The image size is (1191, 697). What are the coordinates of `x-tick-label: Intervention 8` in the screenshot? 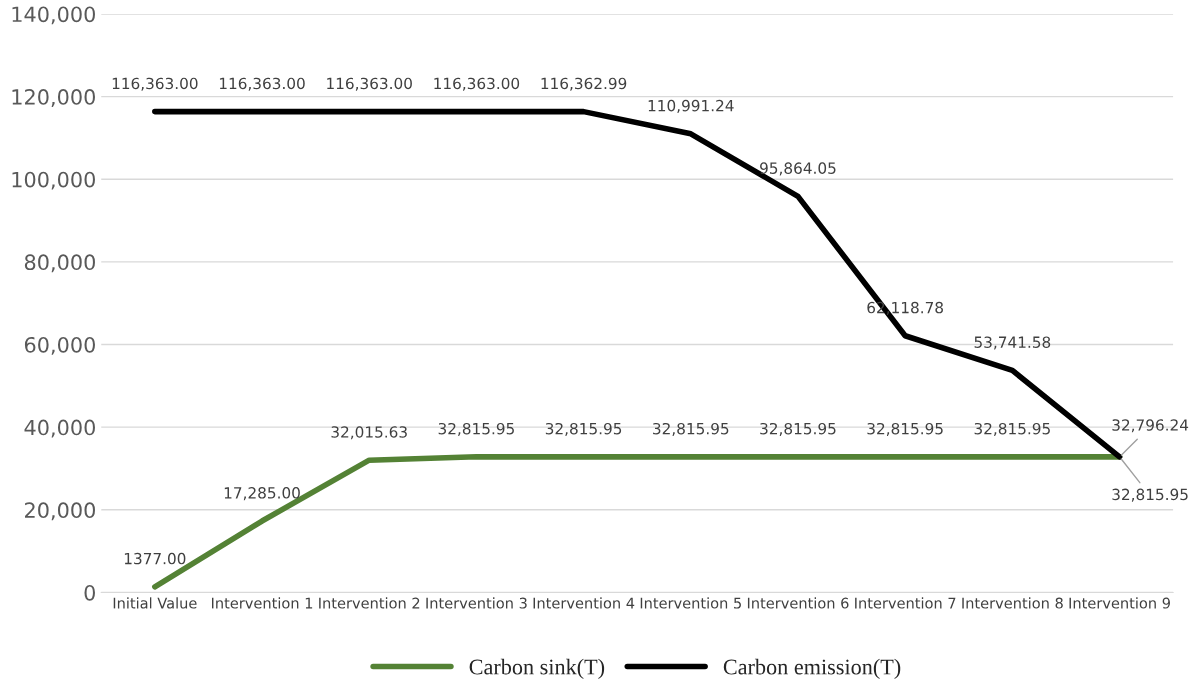 It's located at (1012, 603).